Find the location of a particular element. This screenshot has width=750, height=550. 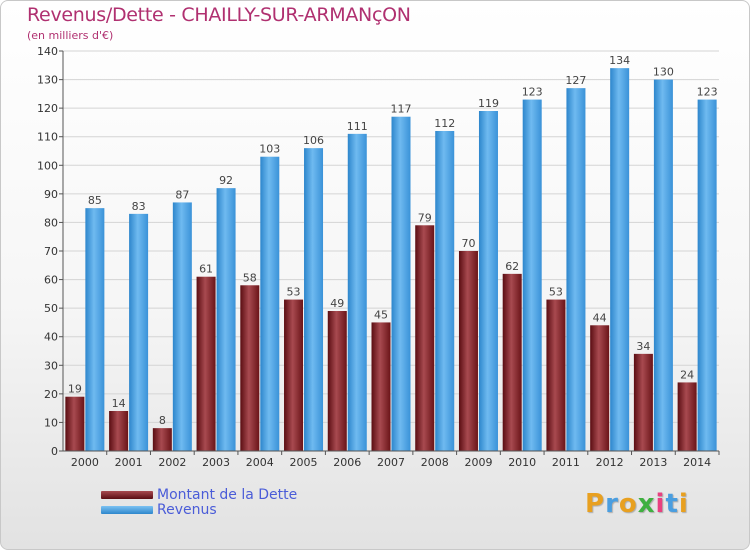

x-tick-label: 2013 is located at coordinates (653, 462).